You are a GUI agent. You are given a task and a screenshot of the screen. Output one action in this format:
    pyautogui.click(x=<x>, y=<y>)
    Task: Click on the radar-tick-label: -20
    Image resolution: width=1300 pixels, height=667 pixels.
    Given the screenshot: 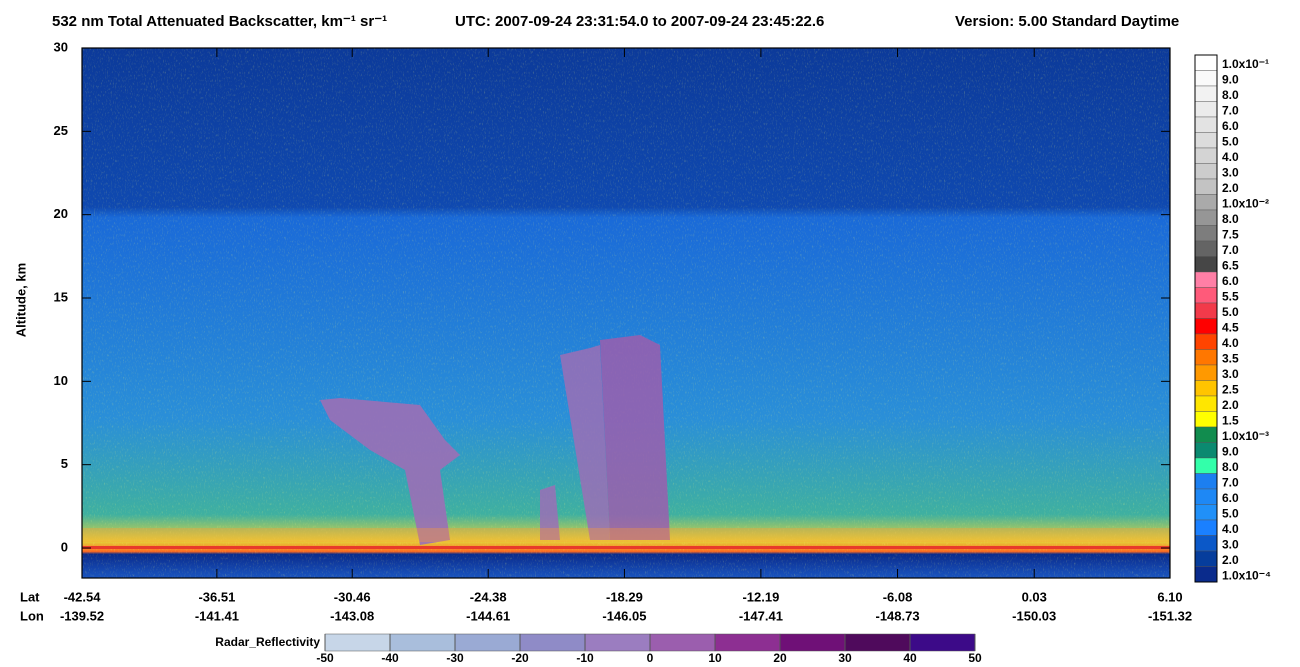 What is the action you would take?
    pyautogui.click(x=520, y=658)
    